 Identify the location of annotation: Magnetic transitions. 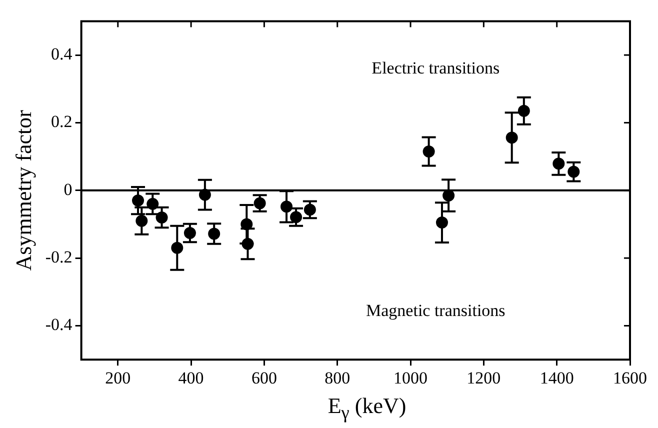
(436, 310).